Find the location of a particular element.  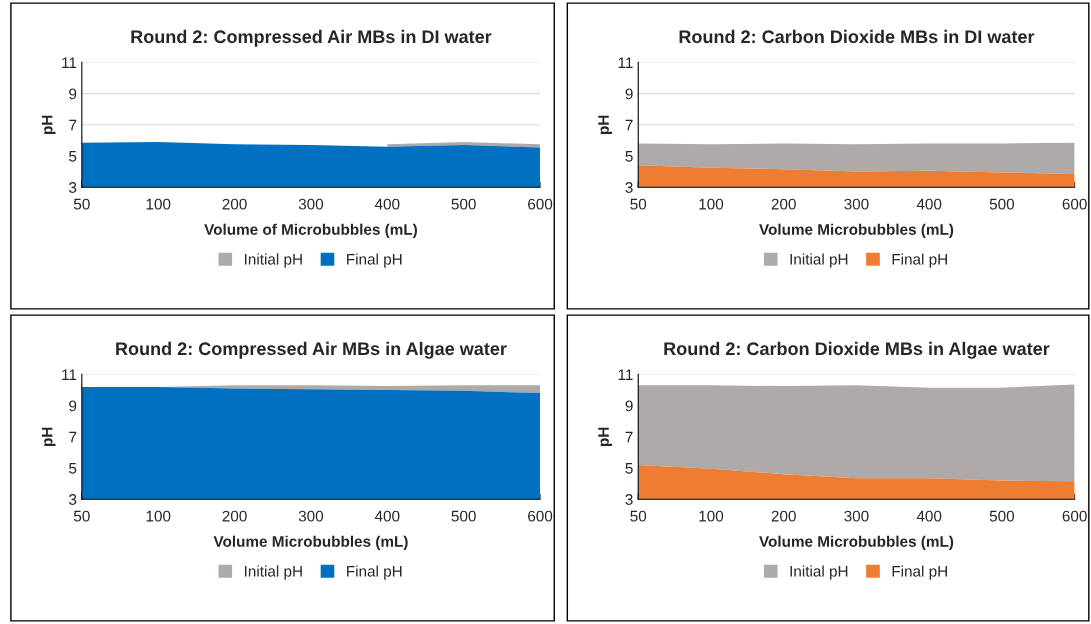

chart-title: Round 2: Carbon Dioxide MBs in DI water is located at coordinates (857, 36).